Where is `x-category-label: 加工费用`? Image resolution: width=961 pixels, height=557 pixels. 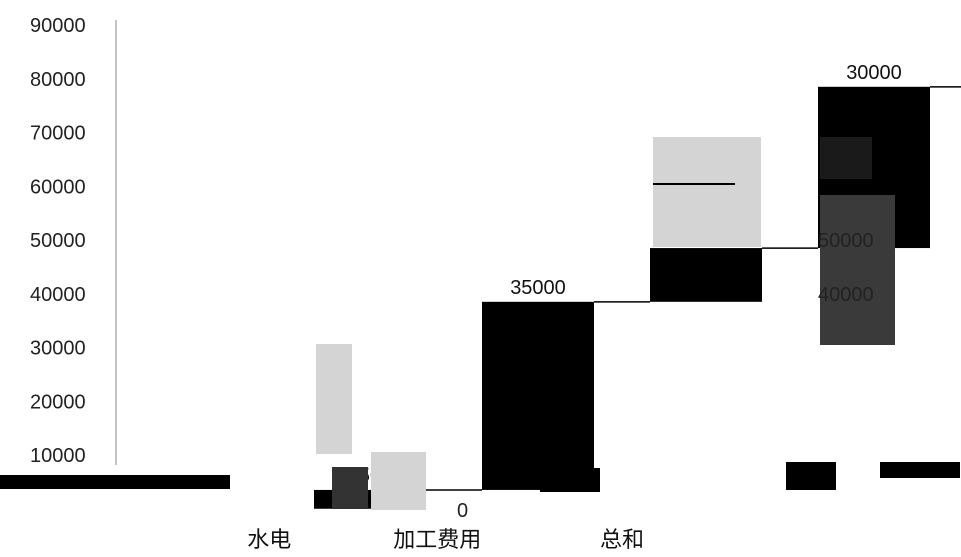 x-category-label: 加工费用 is located at coordinates (437, 539).